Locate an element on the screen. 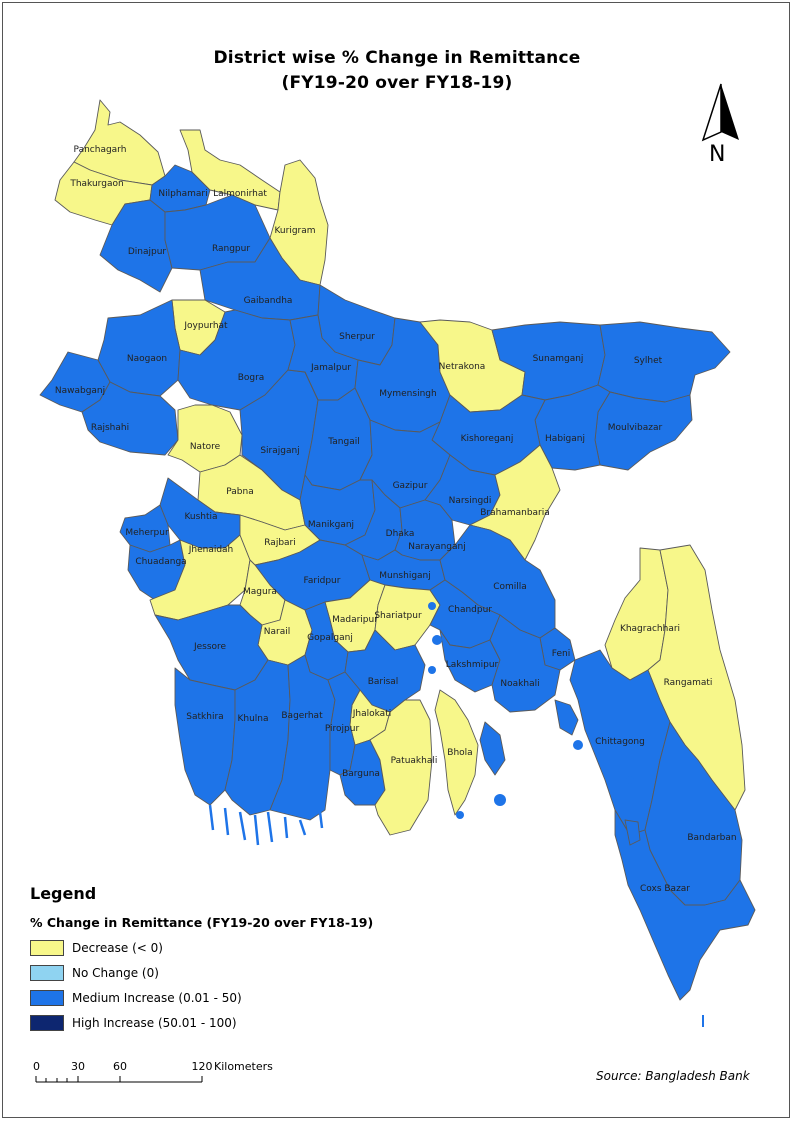  district-label-barguna: Barguna is located at coordinates (361, 774).